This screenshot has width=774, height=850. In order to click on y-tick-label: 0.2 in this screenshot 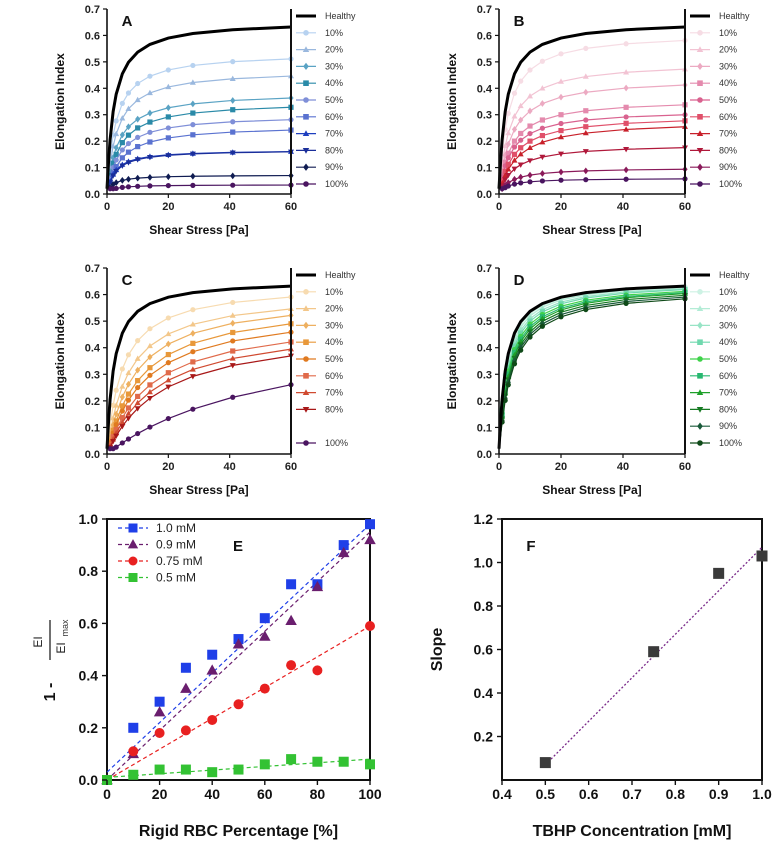, I will do `click(92, 402)`.